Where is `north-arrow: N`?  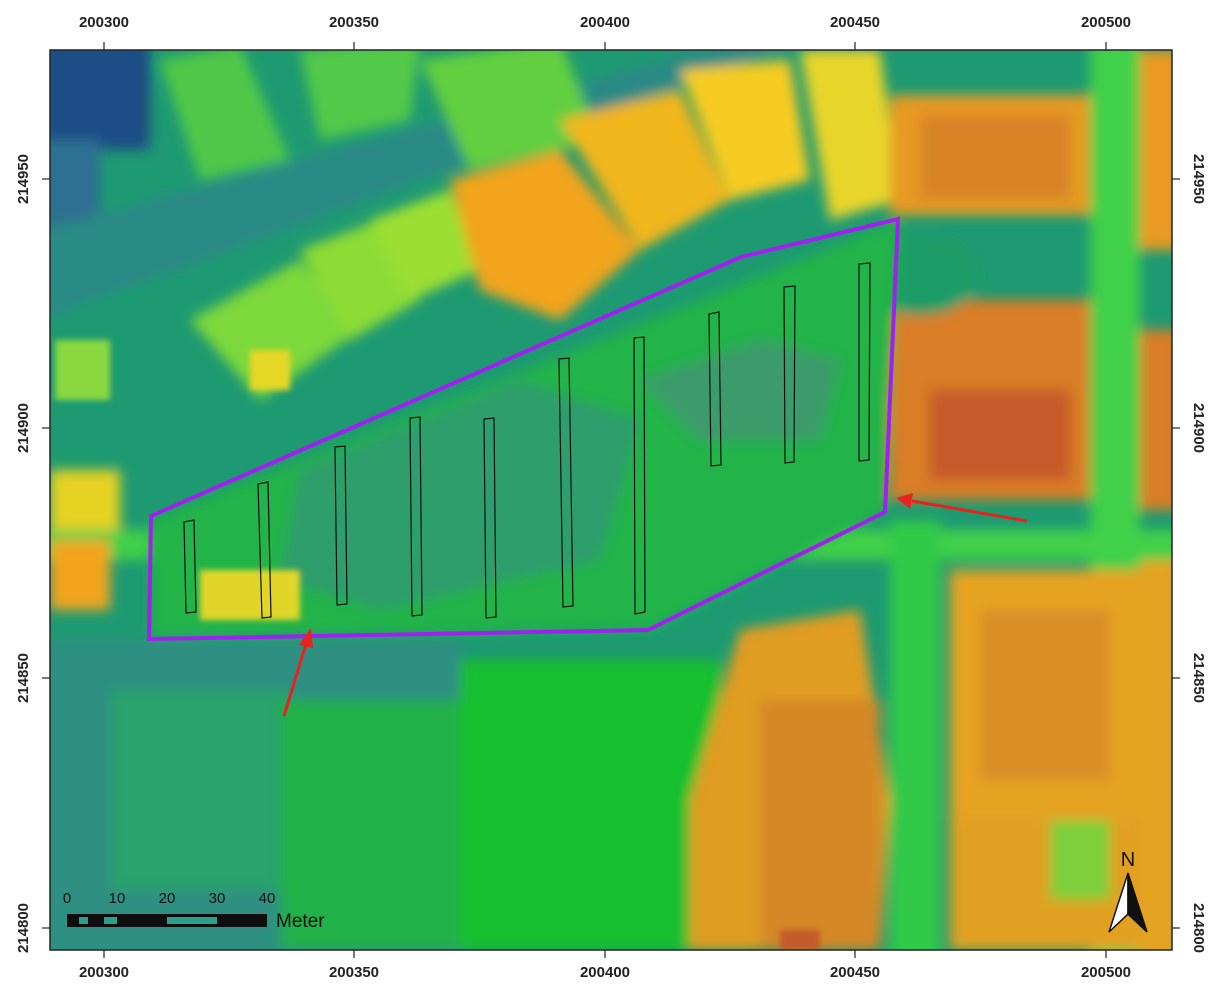
north-arrow: N is located at coordinates (1128, 891).